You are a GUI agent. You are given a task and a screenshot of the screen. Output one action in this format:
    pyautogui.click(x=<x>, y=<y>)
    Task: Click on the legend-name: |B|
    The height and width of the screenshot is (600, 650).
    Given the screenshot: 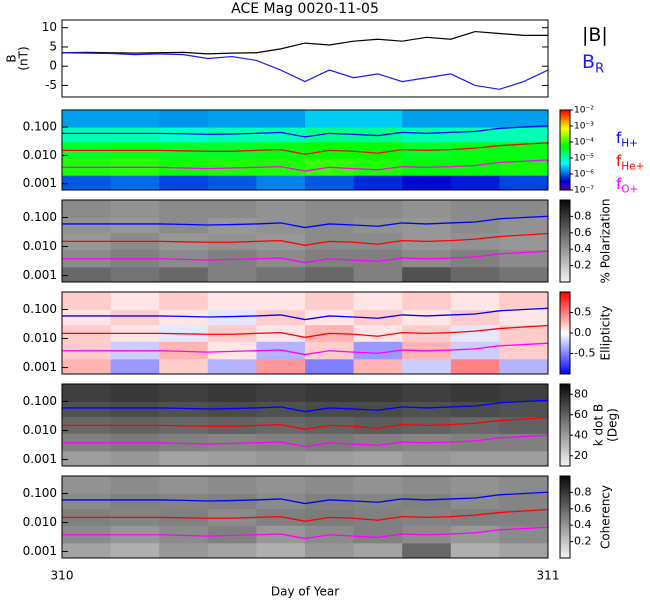 What is the action you would take?
    pyautogui.click(x=595, y=35)
    